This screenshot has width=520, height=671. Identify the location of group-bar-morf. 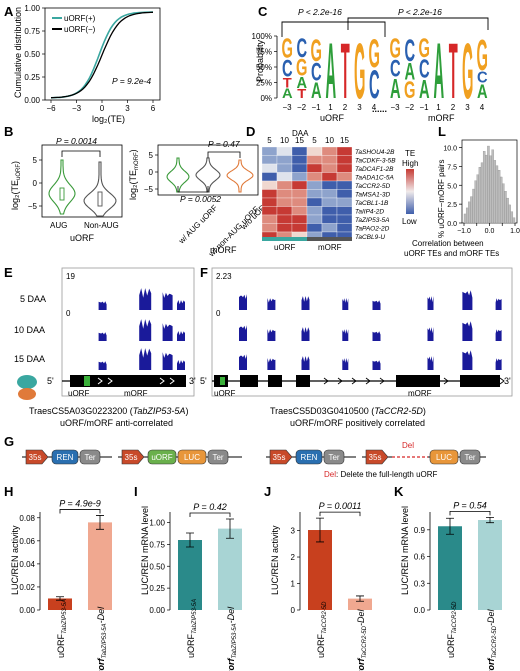
(329, 239).